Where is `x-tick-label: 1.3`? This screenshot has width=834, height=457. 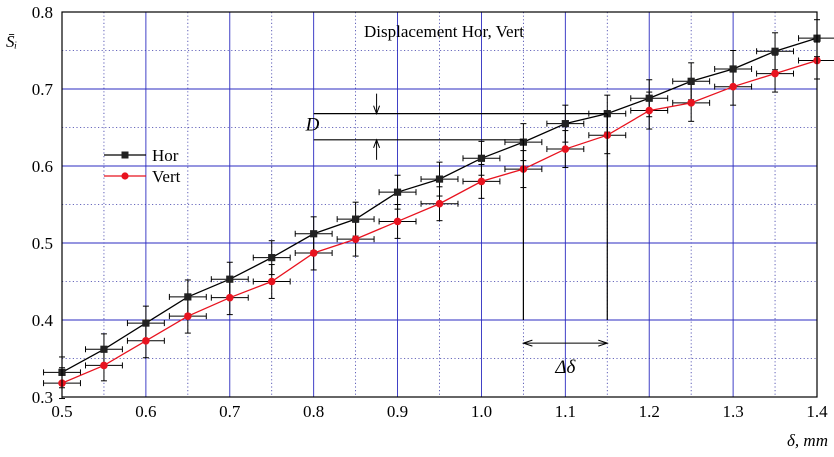 x-tick-label: 1.3 is located at coordinates (732, 411).